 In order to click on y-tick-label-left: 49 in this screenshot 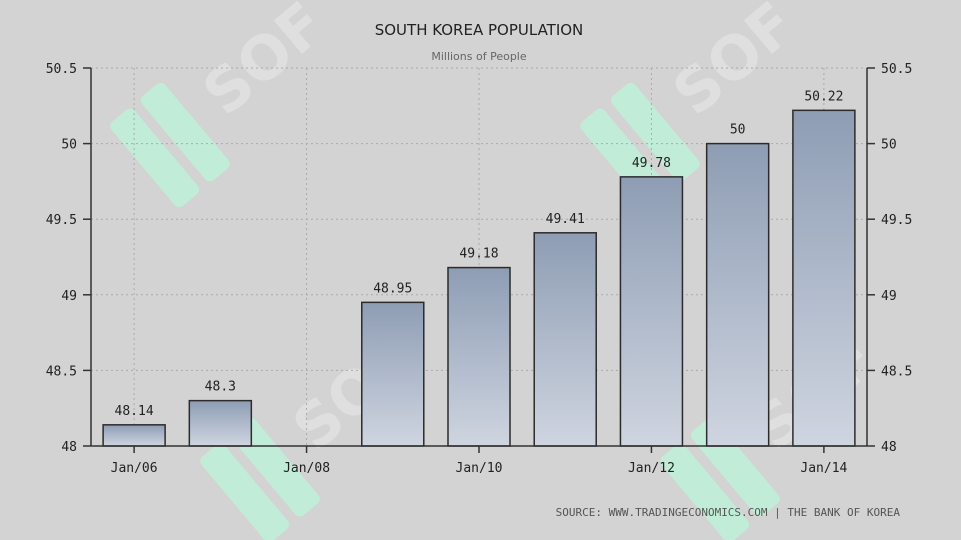, I will do `click(69, 296)`.